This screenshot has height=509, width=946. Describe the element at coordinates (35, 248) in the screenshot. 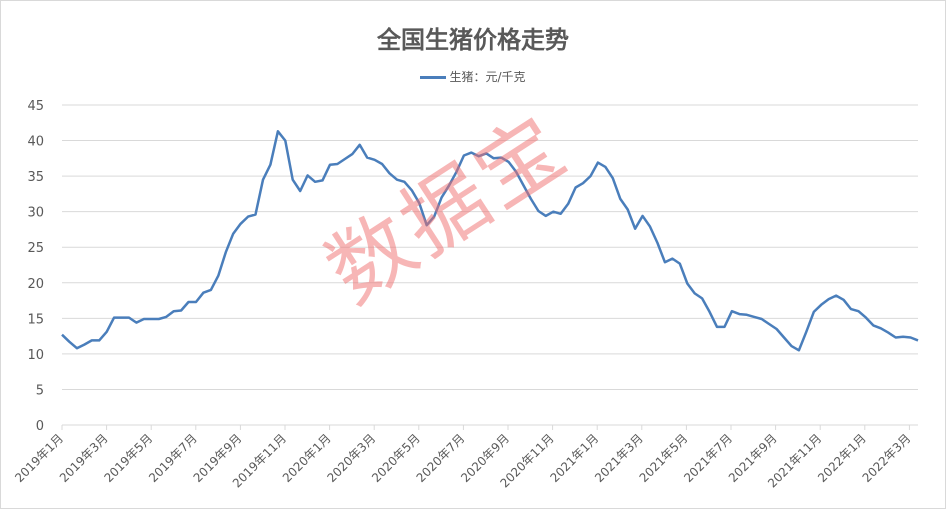

I see `y-tick-label: 25` at that location.